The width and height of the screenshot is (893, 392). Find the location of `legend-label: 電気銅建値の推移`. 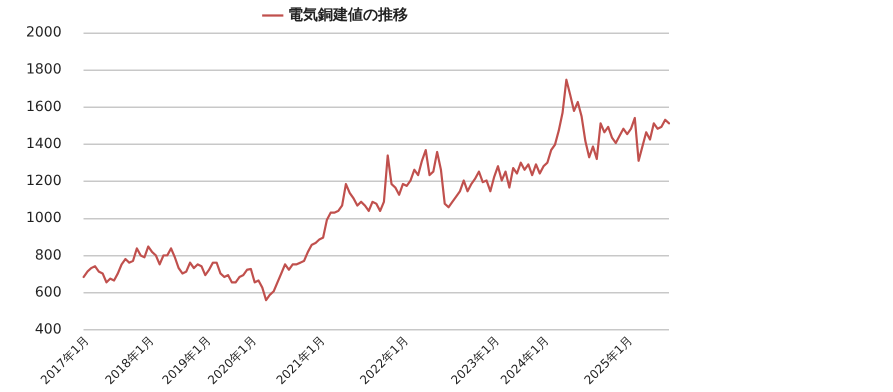

legend-label: 電気銅建値の推移 is located at coordinates (348, 14).